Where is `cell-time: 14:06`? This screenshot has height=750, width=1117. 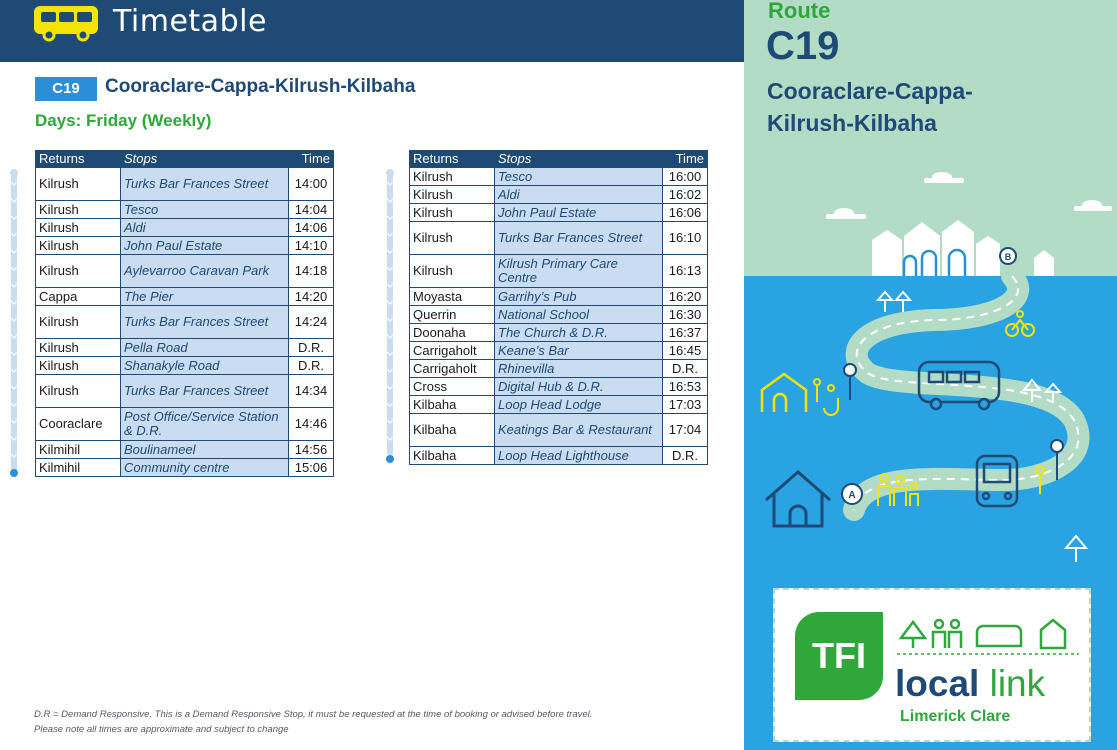
cell-time: 14:06 is located at coordinates (311, 227).